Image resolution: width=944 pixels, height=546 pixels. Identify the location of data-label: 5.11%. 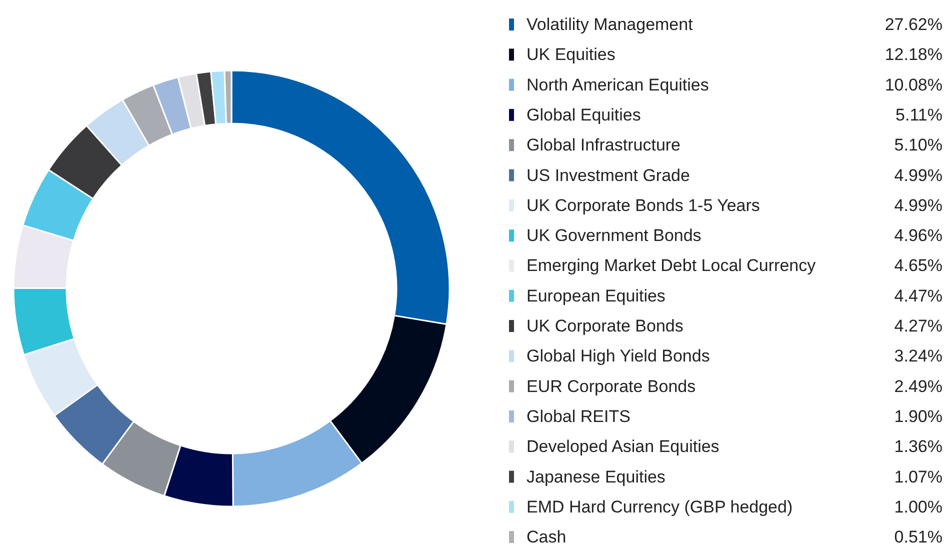
(919, 114).